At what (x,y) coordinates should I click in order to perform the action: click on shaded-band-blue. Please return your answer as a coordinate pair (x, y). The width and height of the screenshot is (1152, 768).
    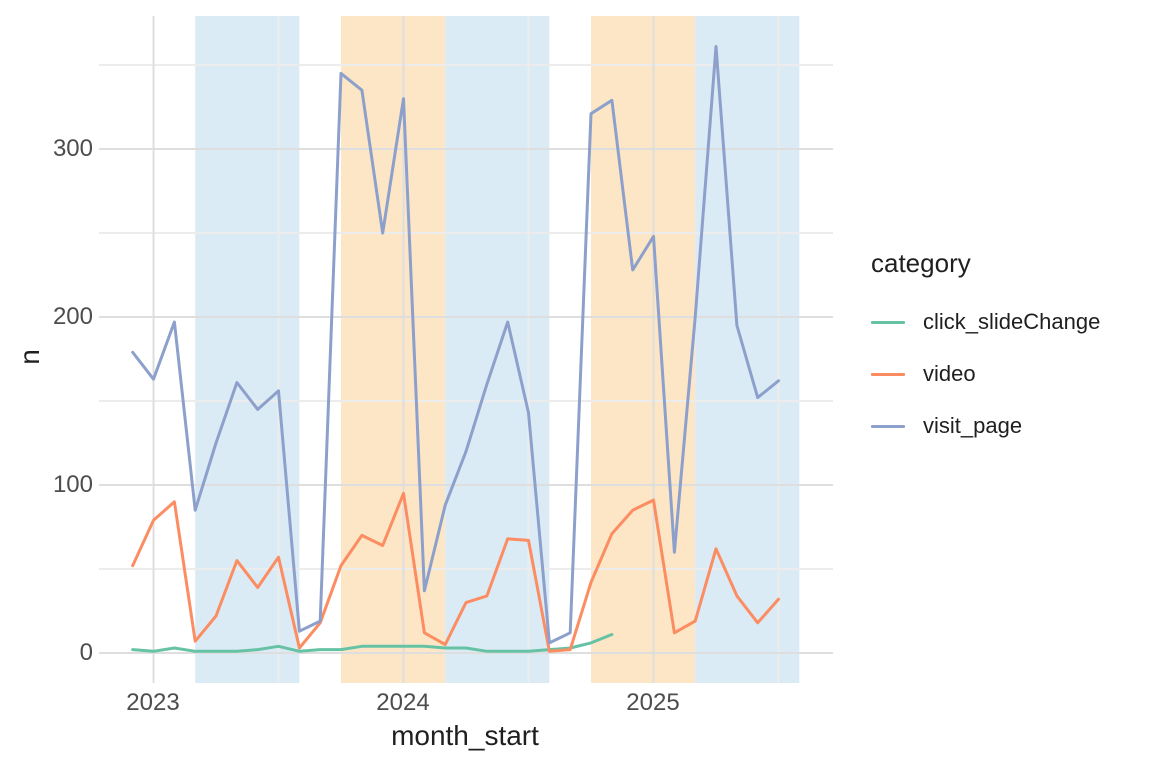
    Looking at the image, I should click on (747, 349).